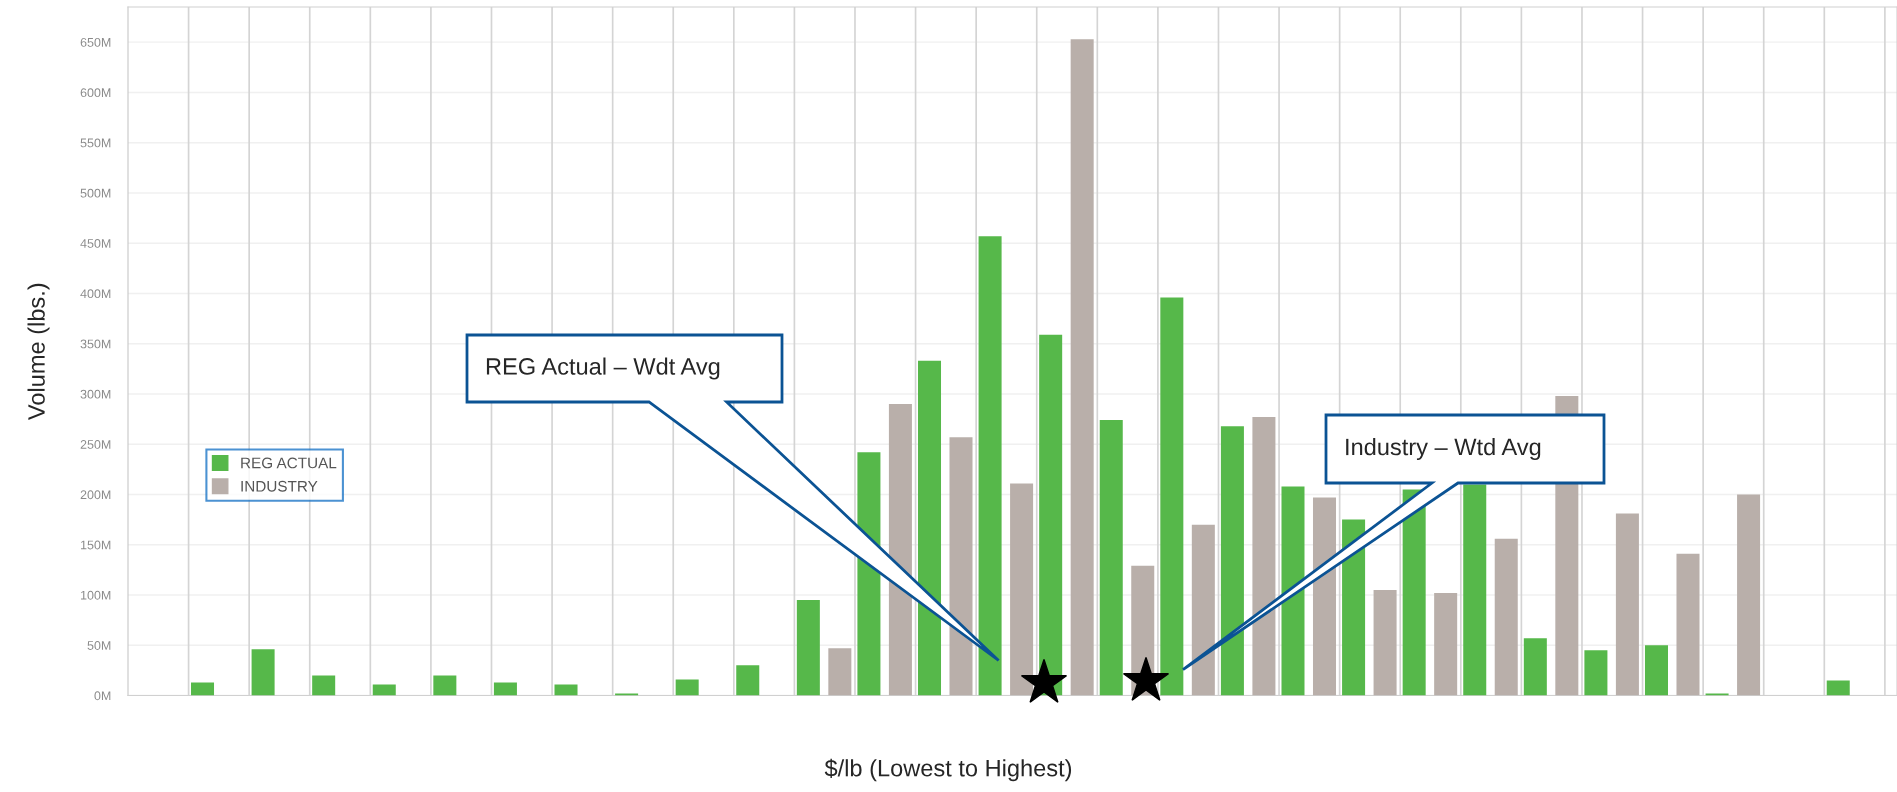 Image resolution: width=1897 pixels, height=792 pixels. I want to click on legend-label: REG ACTUAL, so click(289, 463).